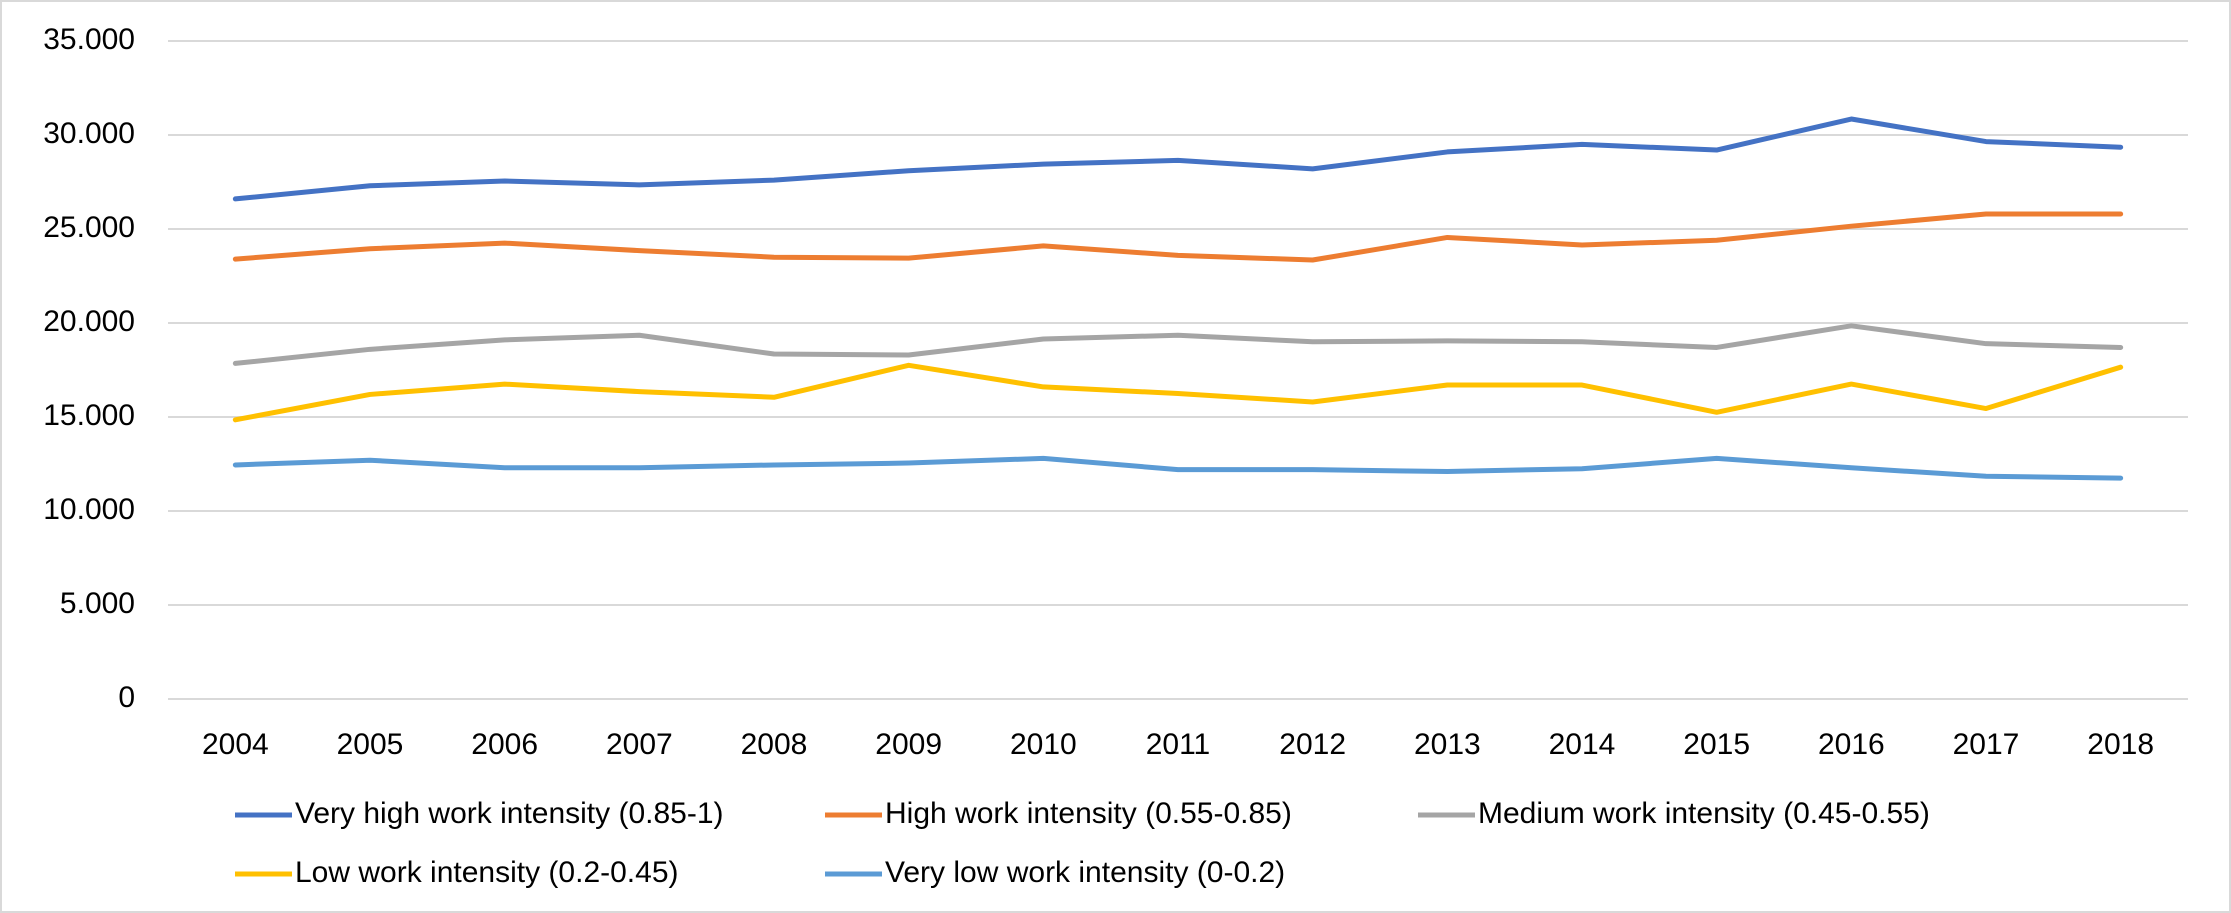 The width and height of the screenshot is (2231, 913). I want to click on y-tick-label: 30.000, so click(89, 133).